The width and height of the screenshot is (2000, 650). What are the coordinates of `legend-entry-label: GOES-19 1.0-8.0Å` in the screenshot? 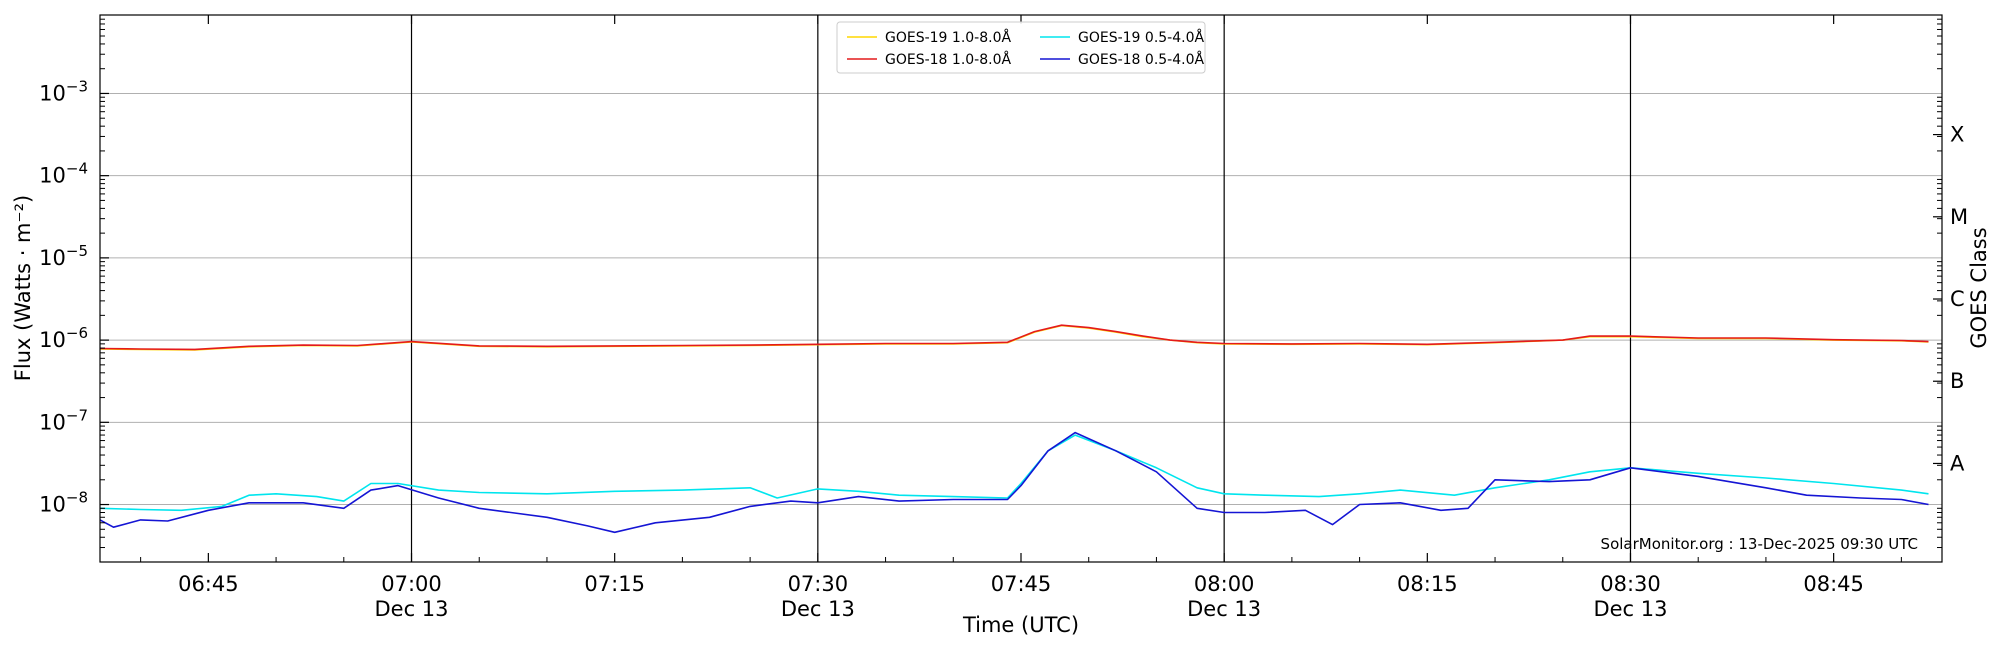 It's located at (948, 37).